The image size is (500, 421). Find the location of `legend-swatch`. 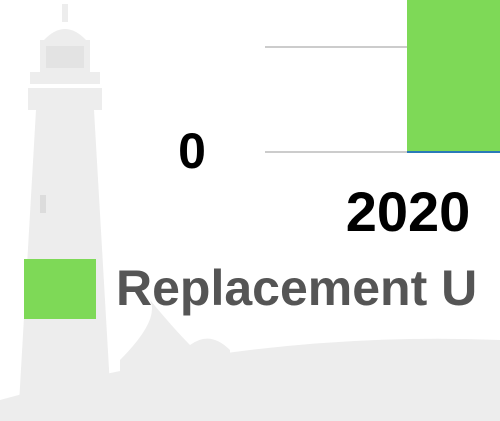

legend-swatch is located at coordinates (60, 289).